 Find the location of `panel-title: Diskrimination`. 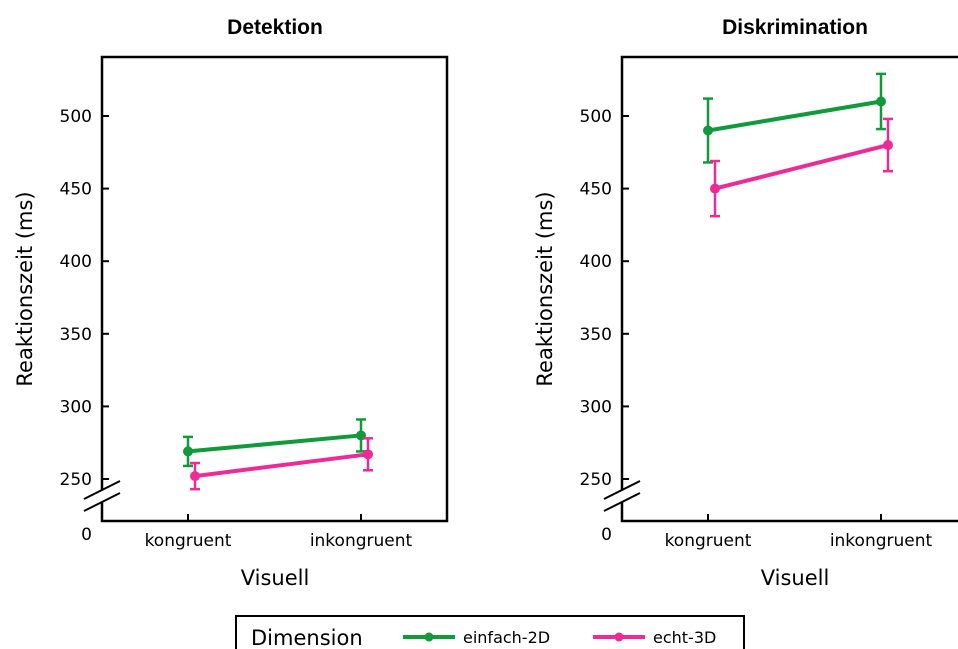

panel-title: Diskrimination is located at coordinates (795, 27).